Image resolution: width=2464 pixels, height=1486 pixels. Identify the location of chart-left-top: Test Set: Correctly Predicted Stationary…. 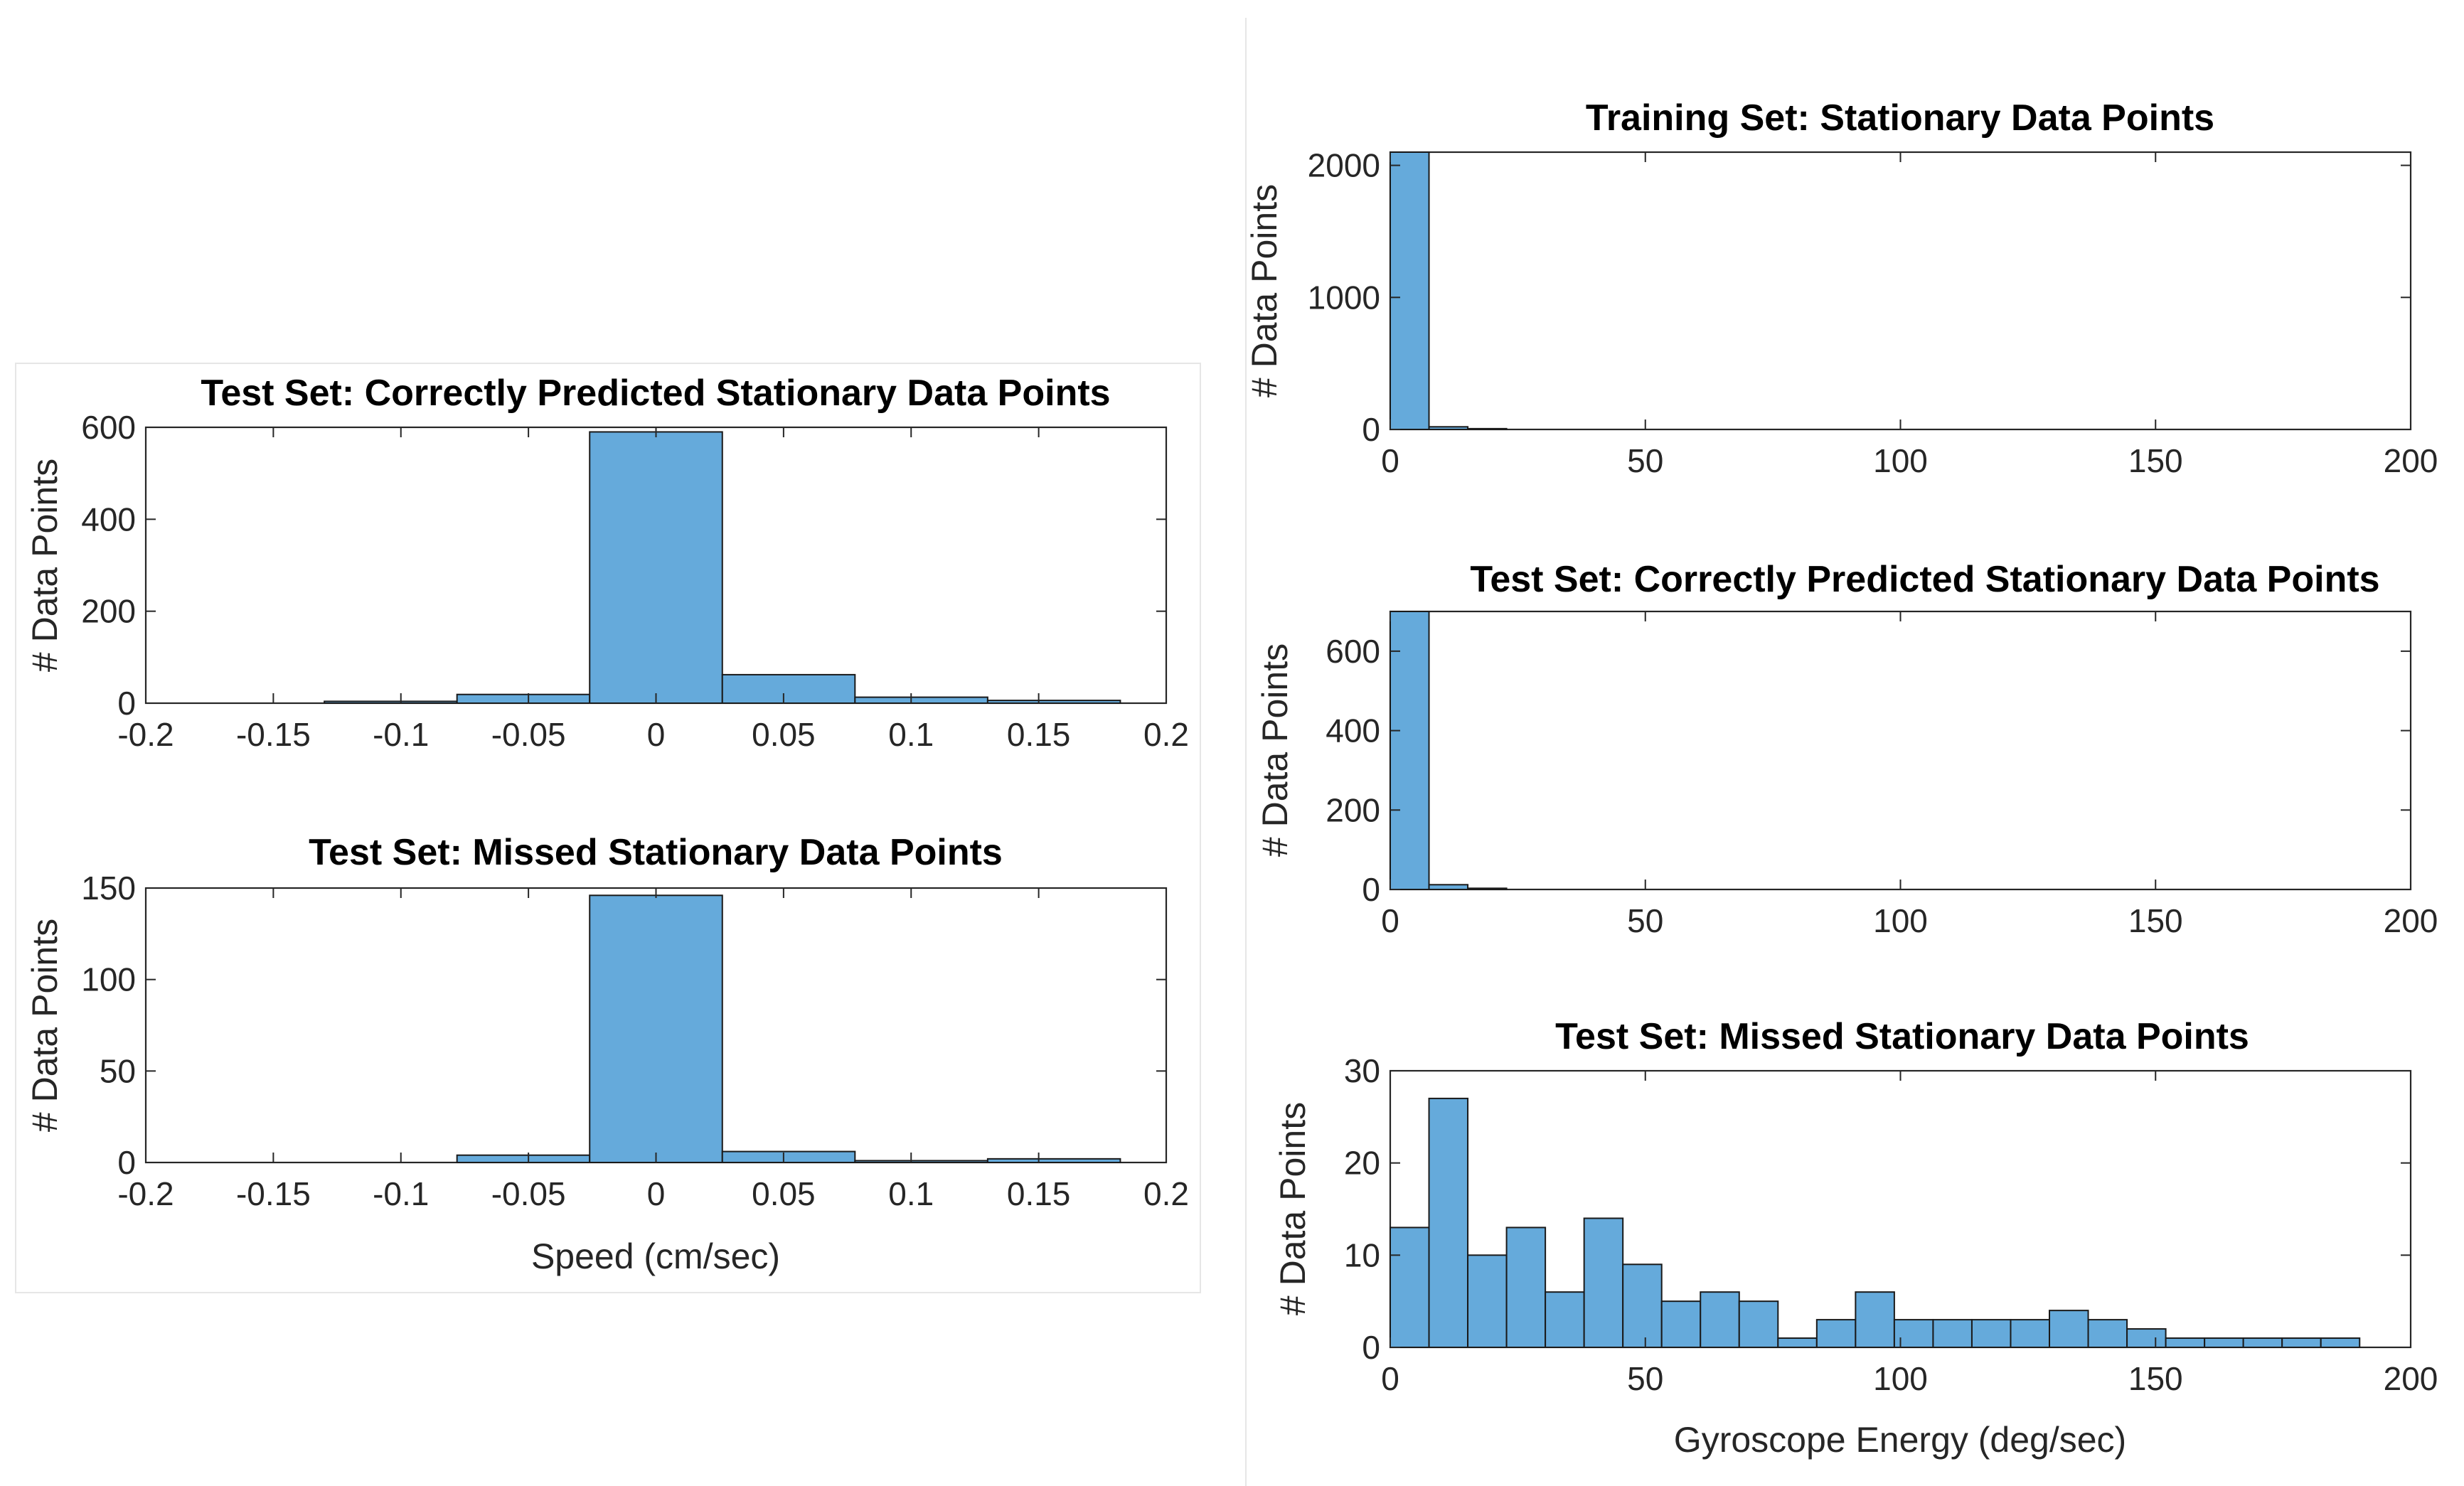
(607, 563).